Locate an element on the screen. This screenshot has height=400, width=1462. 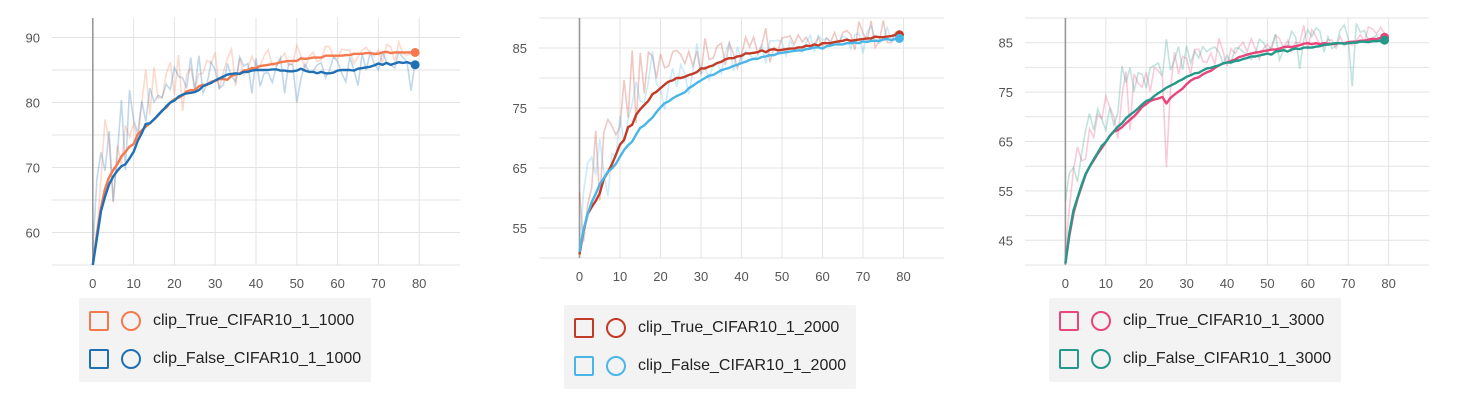
y-tick-label: 45 is located at coordinates (1006, 240).